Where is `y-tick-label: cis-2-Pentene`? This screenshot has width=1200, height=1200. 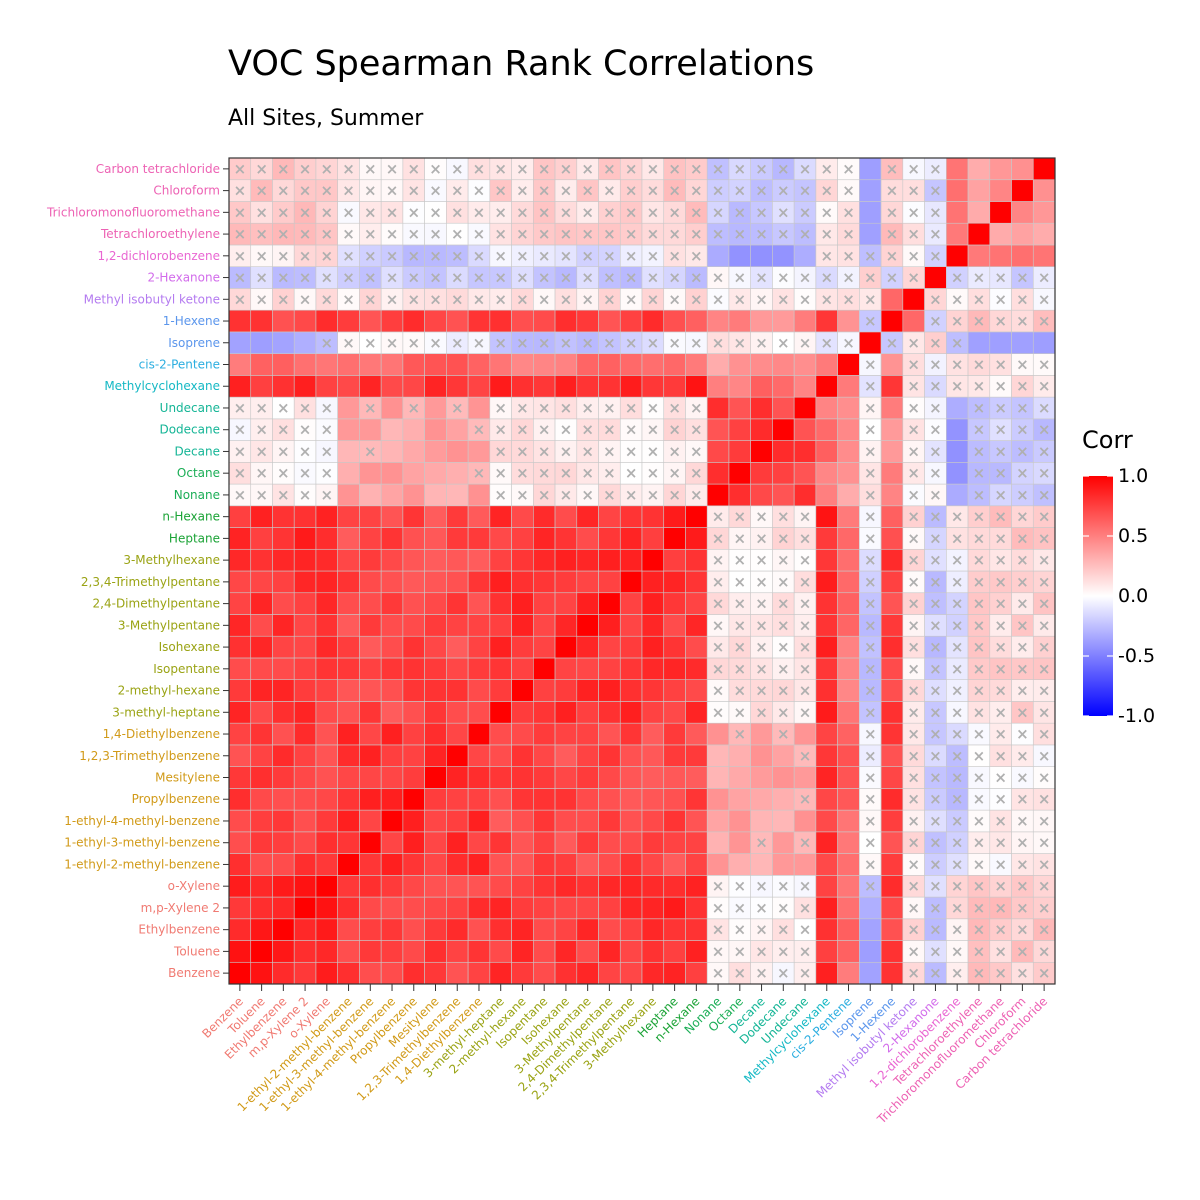
y-tick-label: cis-2-Pentene is located at coordinates (179, 365).